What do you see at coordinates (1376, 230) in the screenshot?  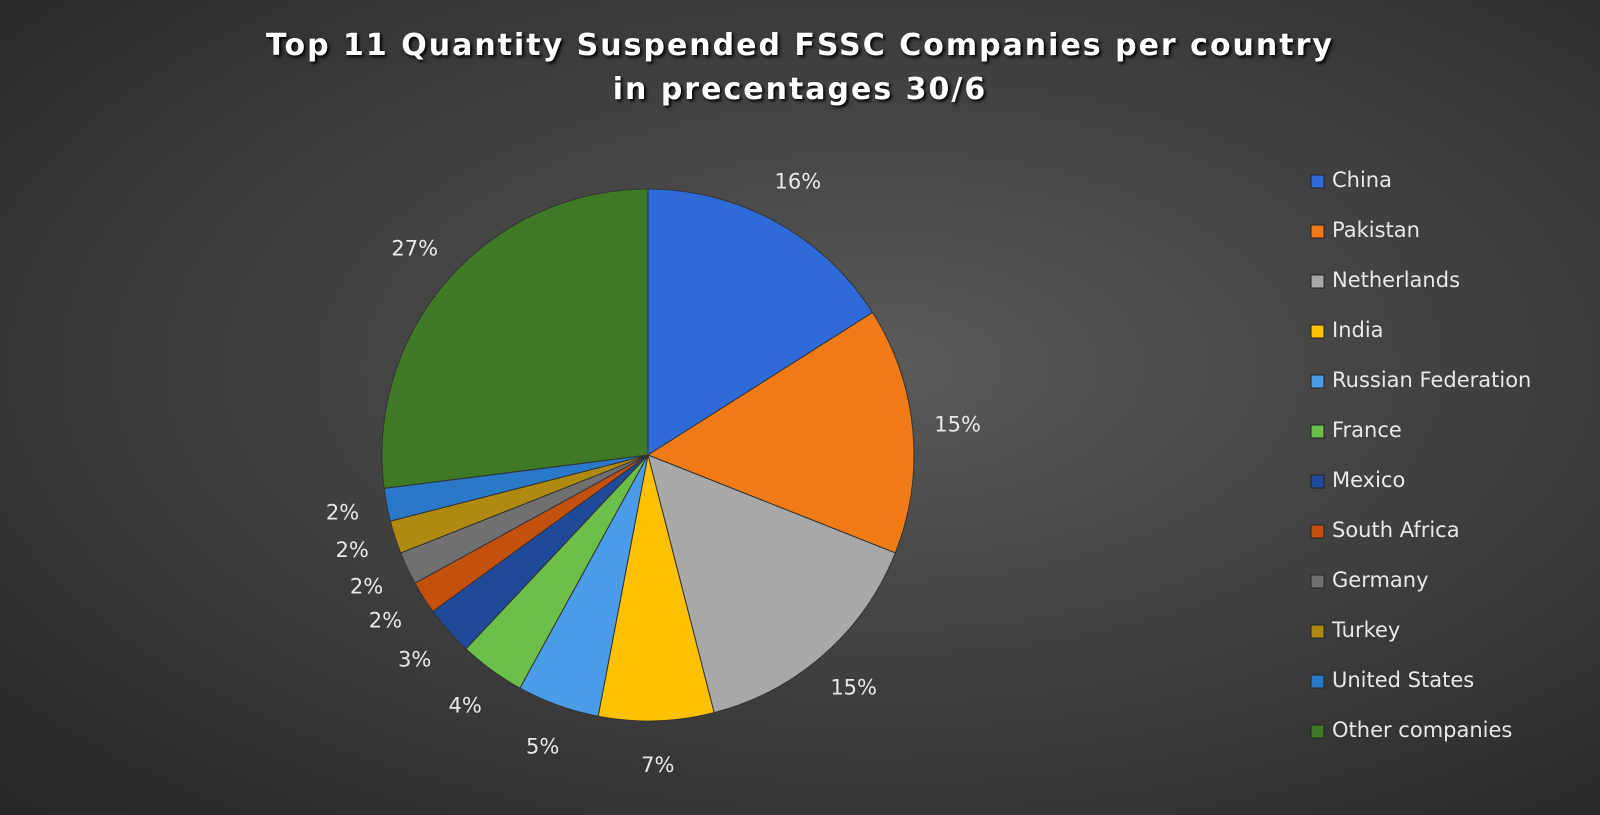 I see `legend-label: Pakistan` at bounding box center [1376, 230].